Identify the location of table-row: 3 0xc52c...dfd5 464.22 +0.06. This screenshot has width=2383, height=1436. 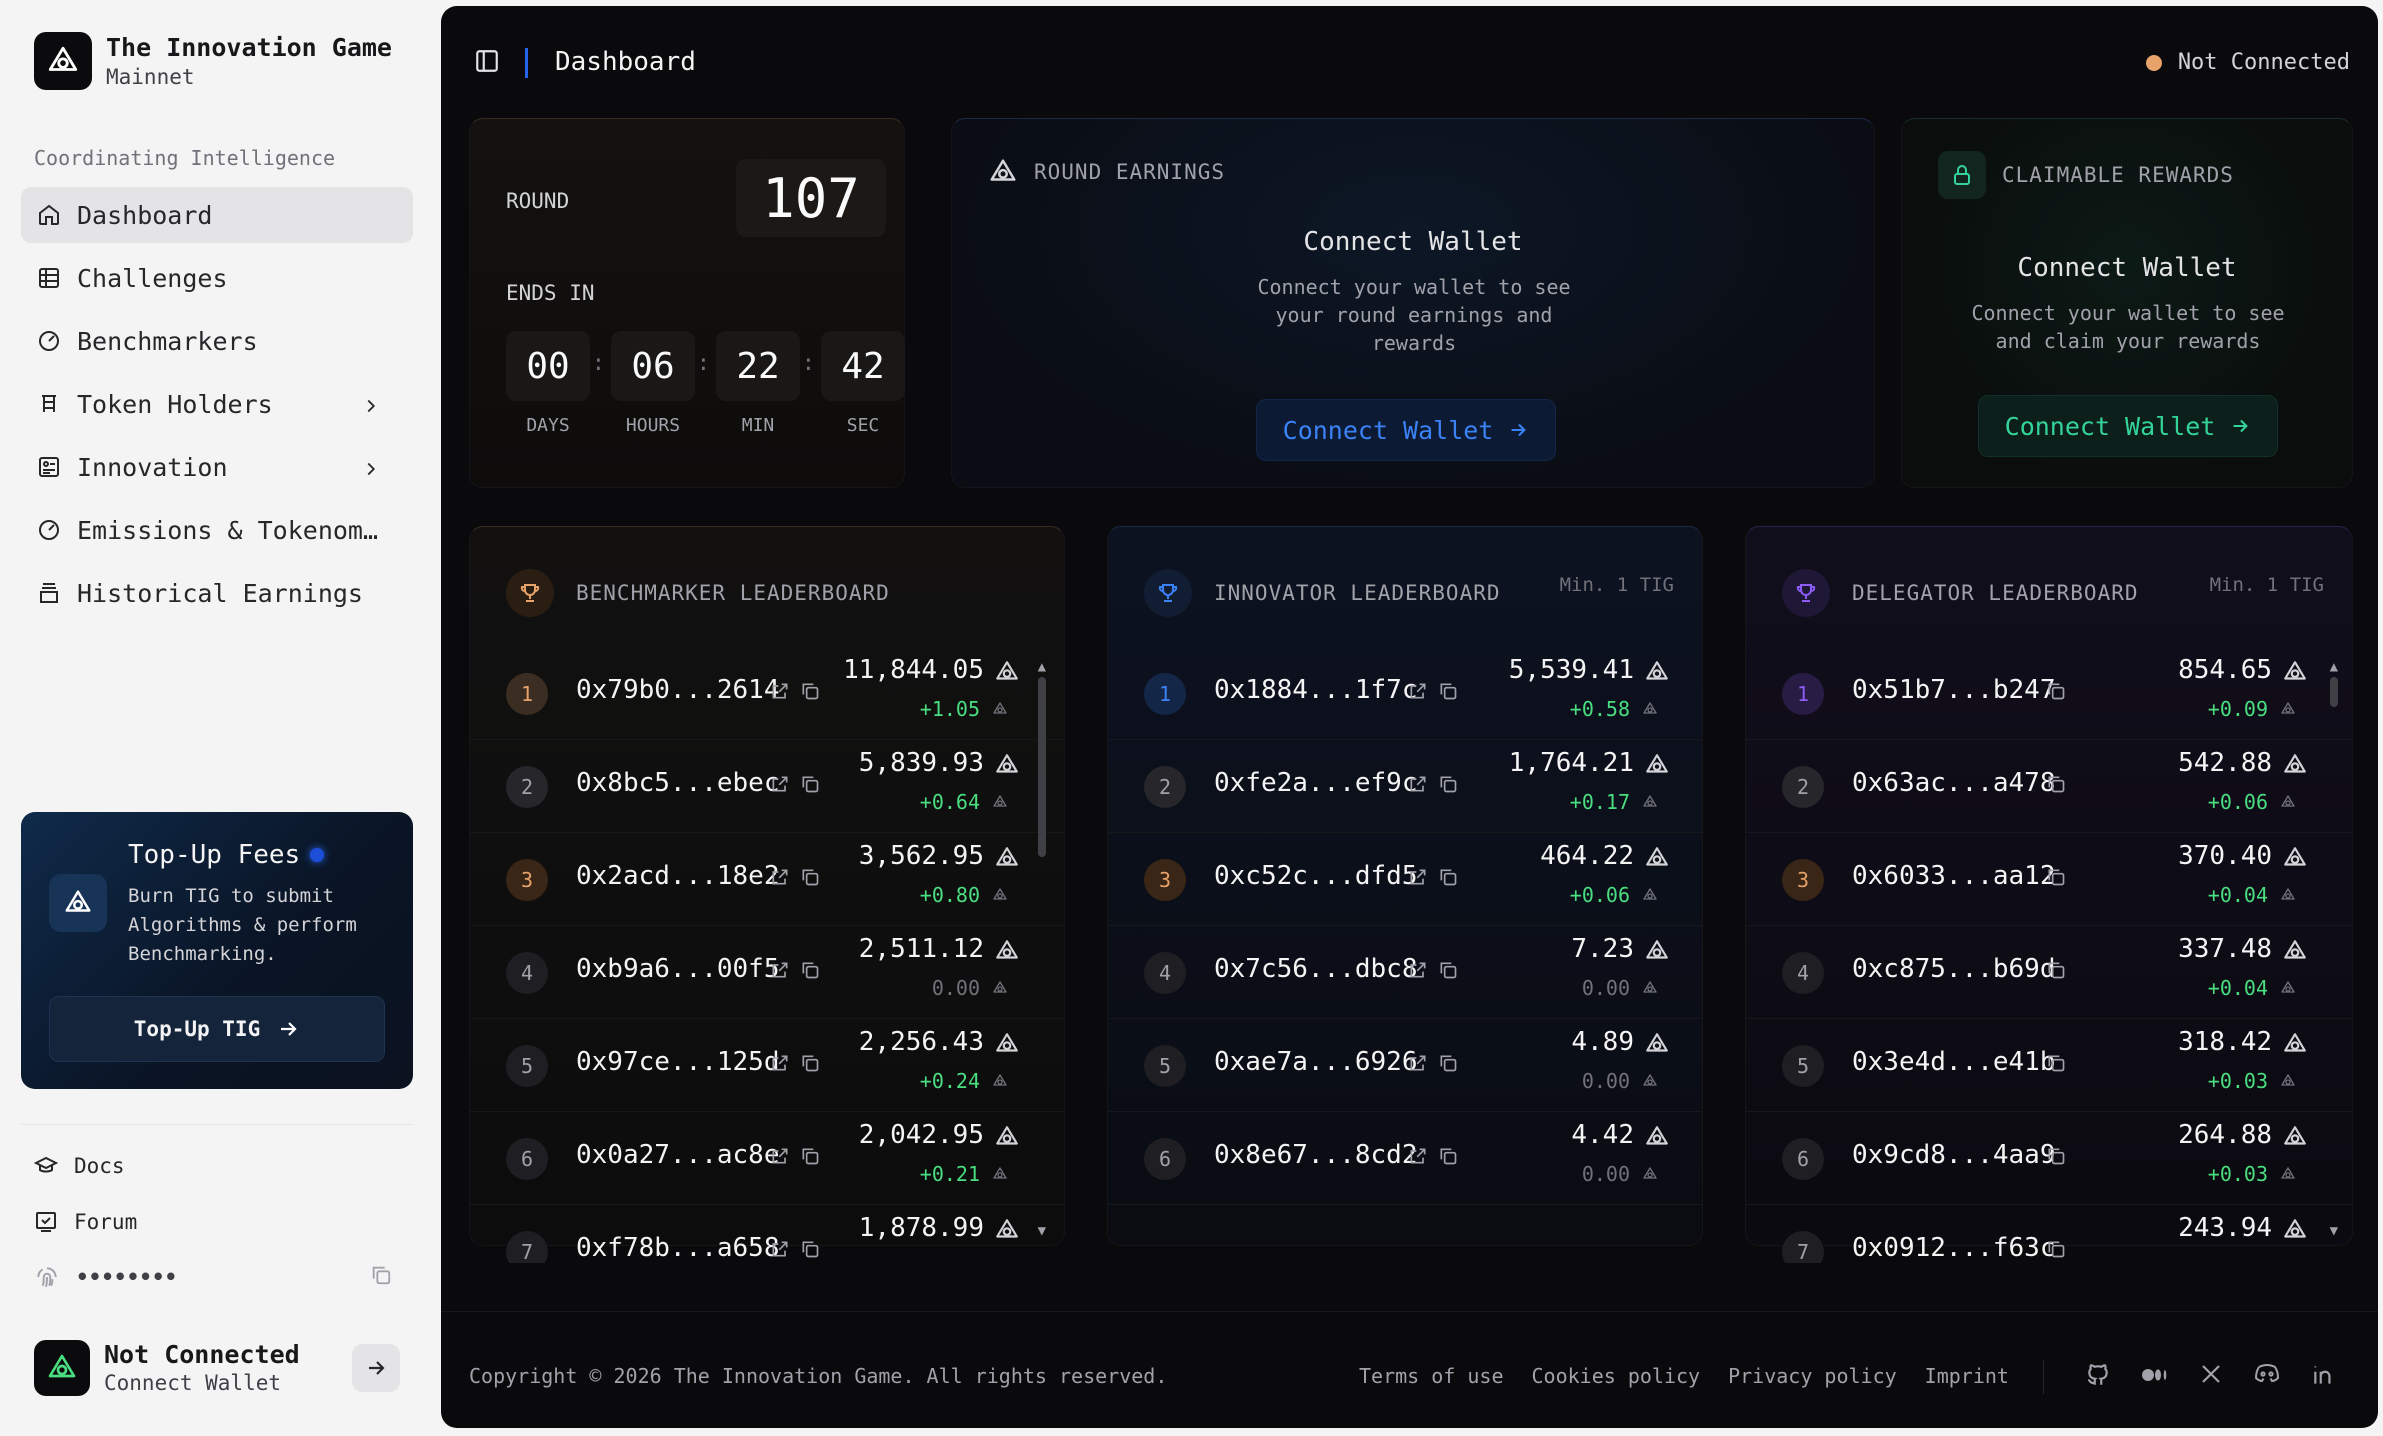
(1405, 879).